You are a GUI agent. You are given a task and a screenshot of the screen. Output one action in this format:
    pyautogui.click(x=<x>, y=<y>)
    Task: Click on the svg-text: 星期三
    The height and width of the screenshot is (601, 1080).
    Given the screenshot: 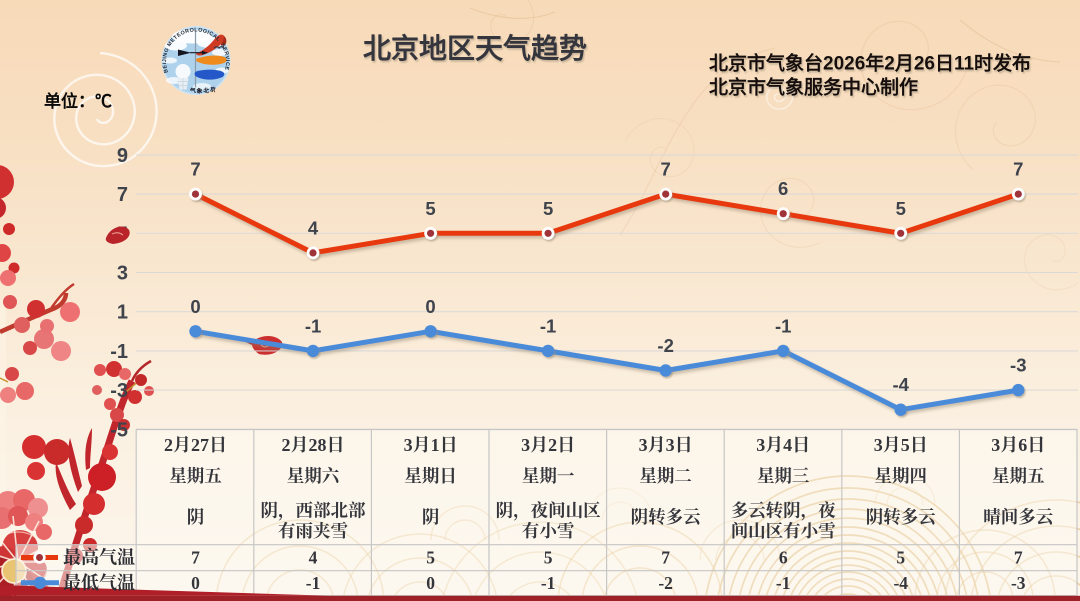 What is the action you would take?
    pyautogui.click(x=783, y=476)
    